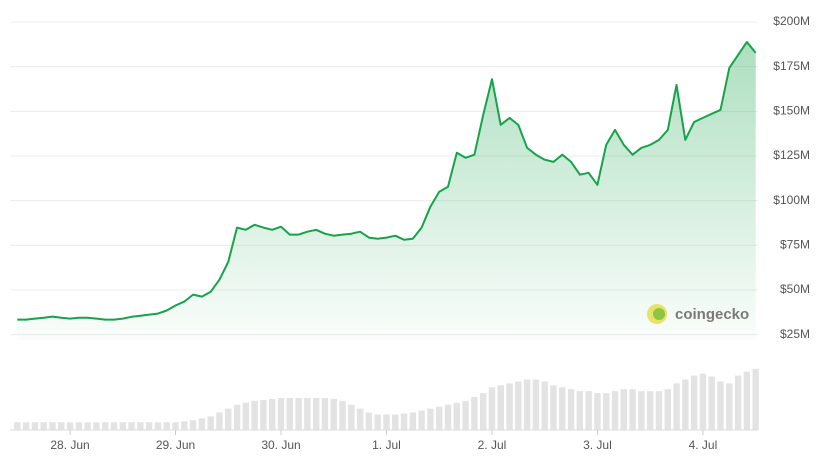  I want to click on watermark: coingecko, so click(698, 314).